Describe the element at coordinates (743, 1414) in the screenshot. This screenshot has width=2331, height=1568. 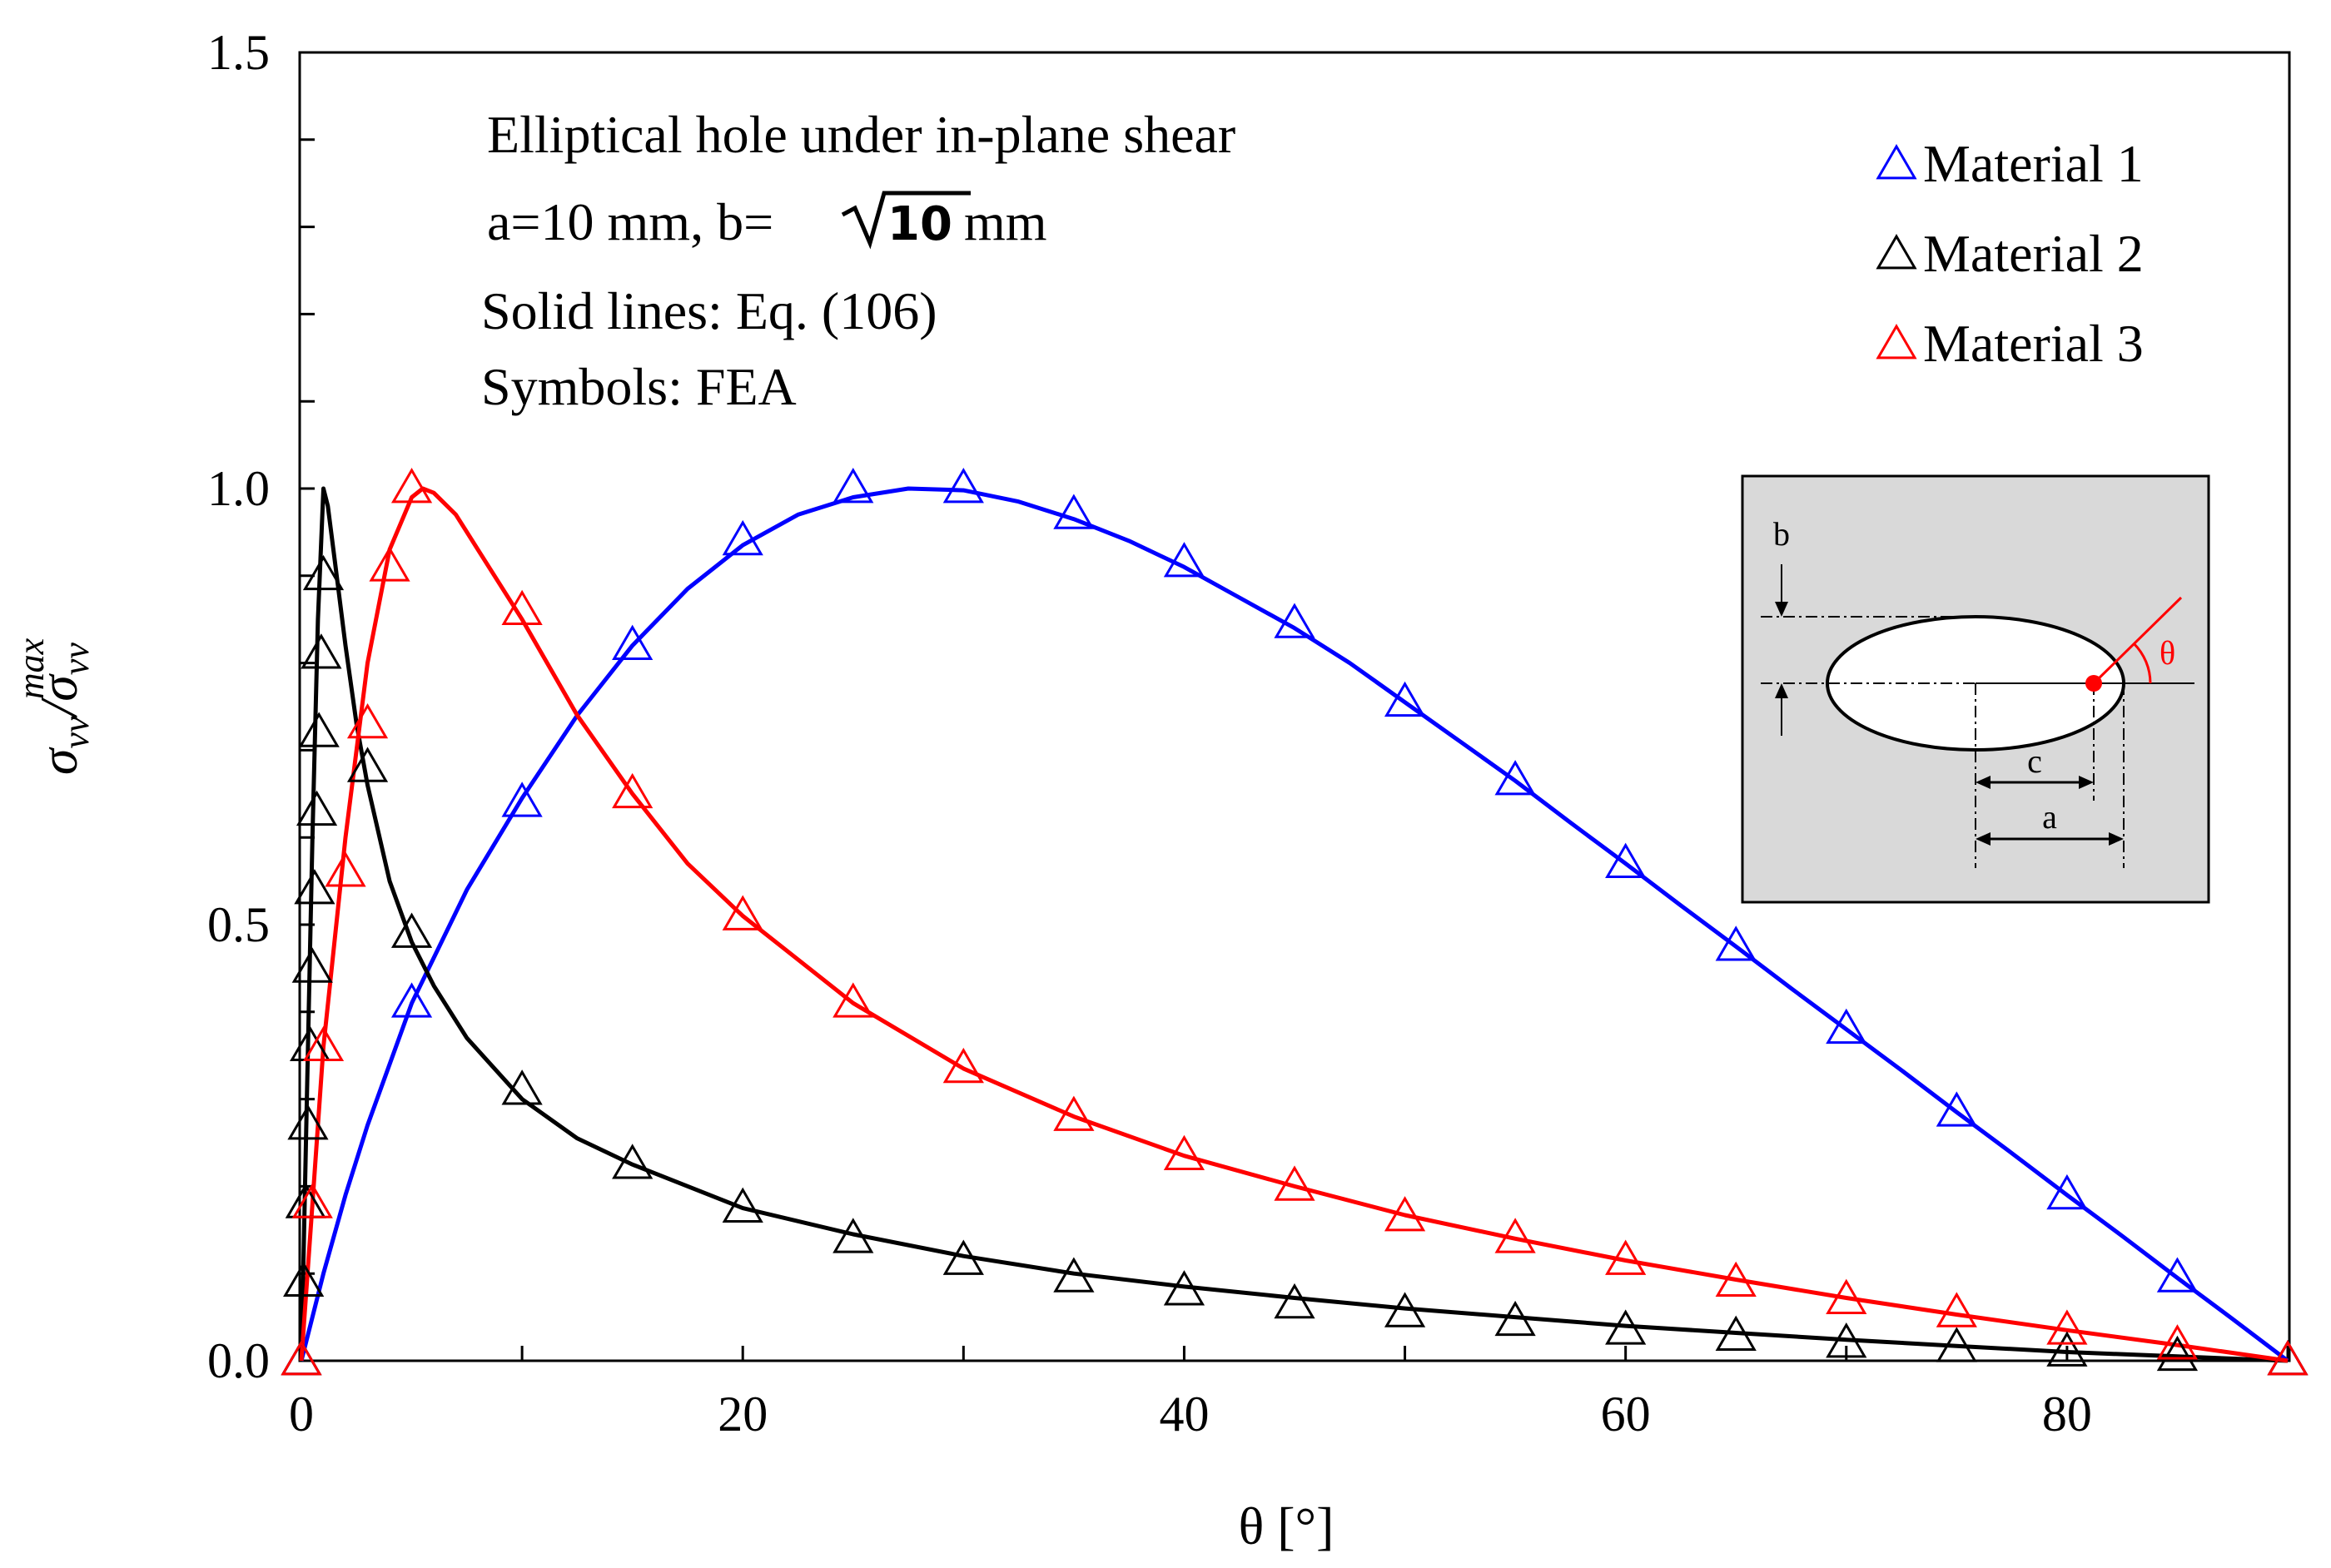
I see `x-tick-label-20: 20` at that location.